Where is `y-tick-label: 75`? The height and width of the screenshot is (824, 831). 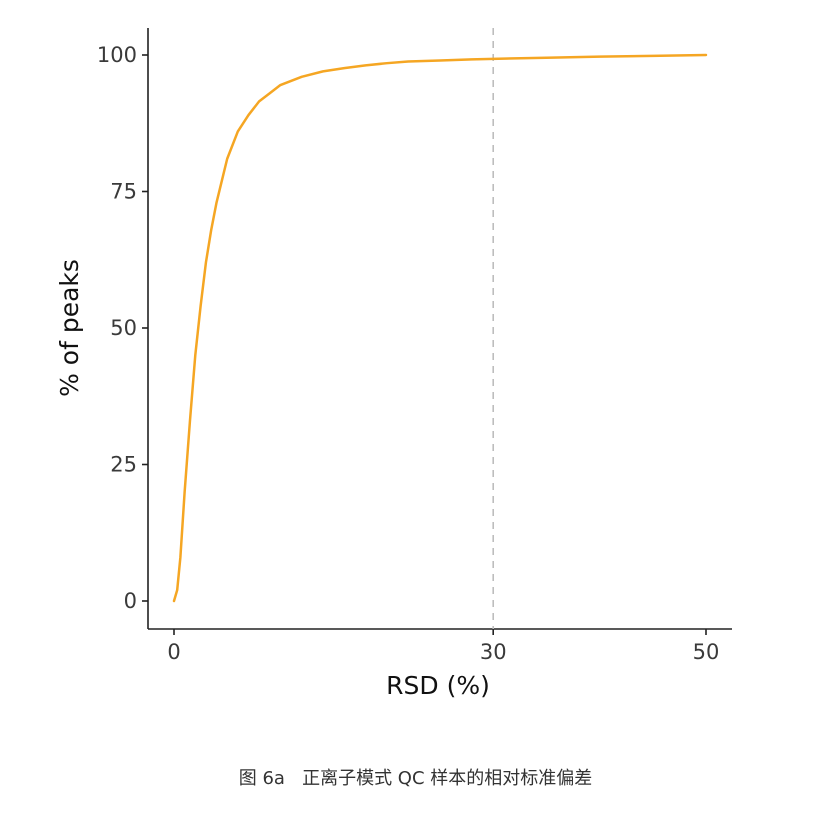
y-tick-label: 75 is located at coordinates (123, 192).